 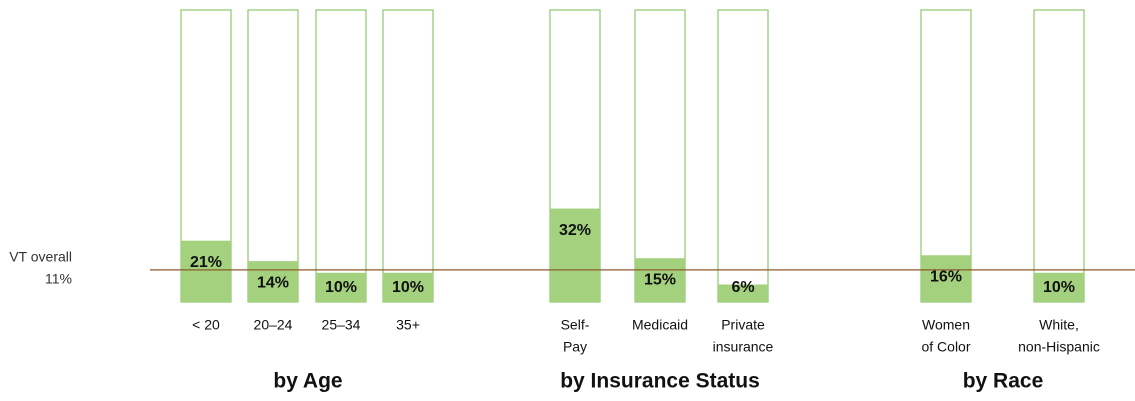 What do you see at coordinates (1059, 325) in the screenshot?
I see `x-tick-label: White,` at bounding box center [1059, 325].